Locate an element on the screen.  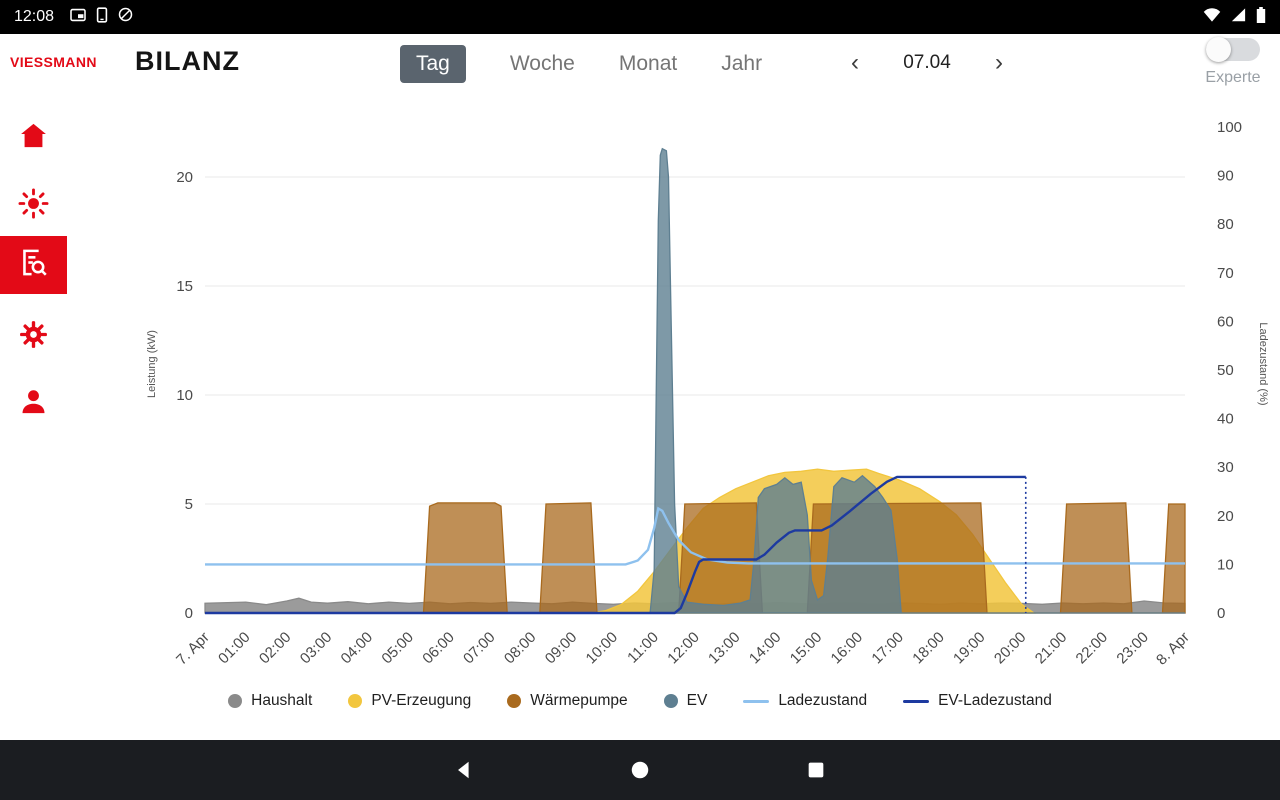
svg-text: 50 is located at coordinates (1225, 370).